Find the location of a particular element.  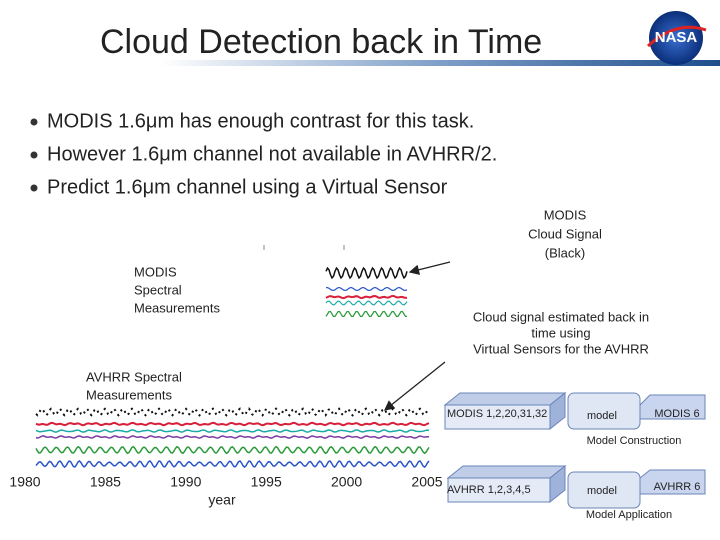

title-bar is located at coordinates (440, 63).